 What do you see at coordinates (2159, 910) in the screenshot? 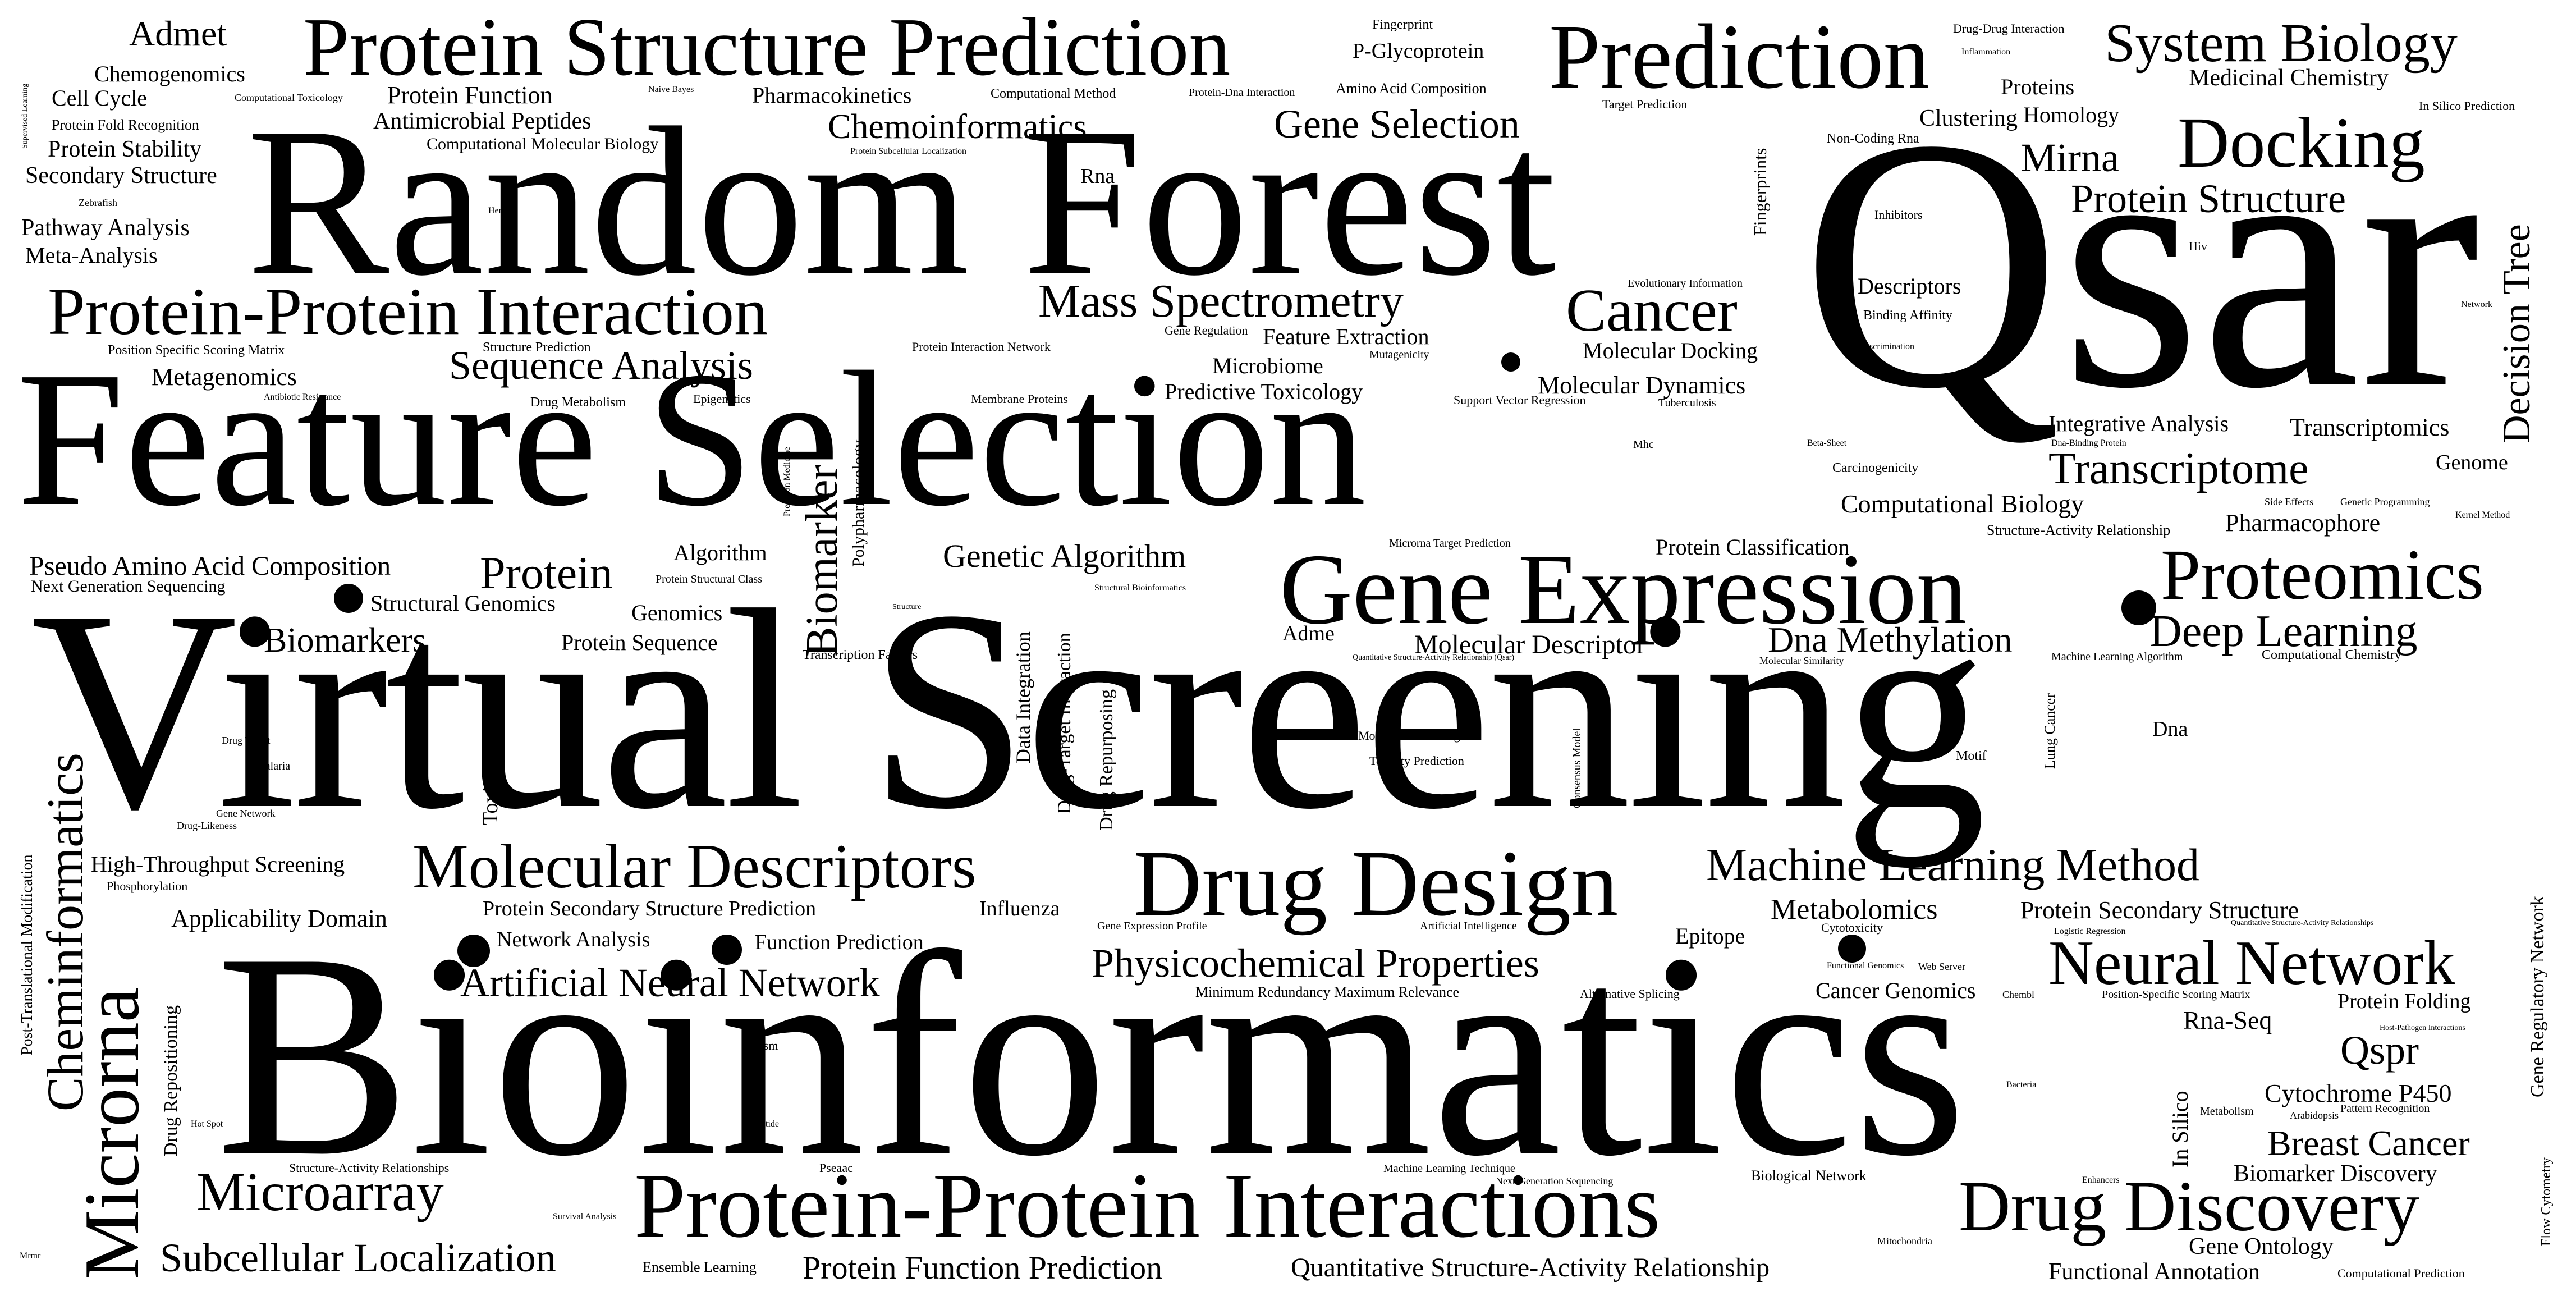
I see `word-protein-secondary-structure: Protein Secondary Structure` at bounding box center [2159, 910].